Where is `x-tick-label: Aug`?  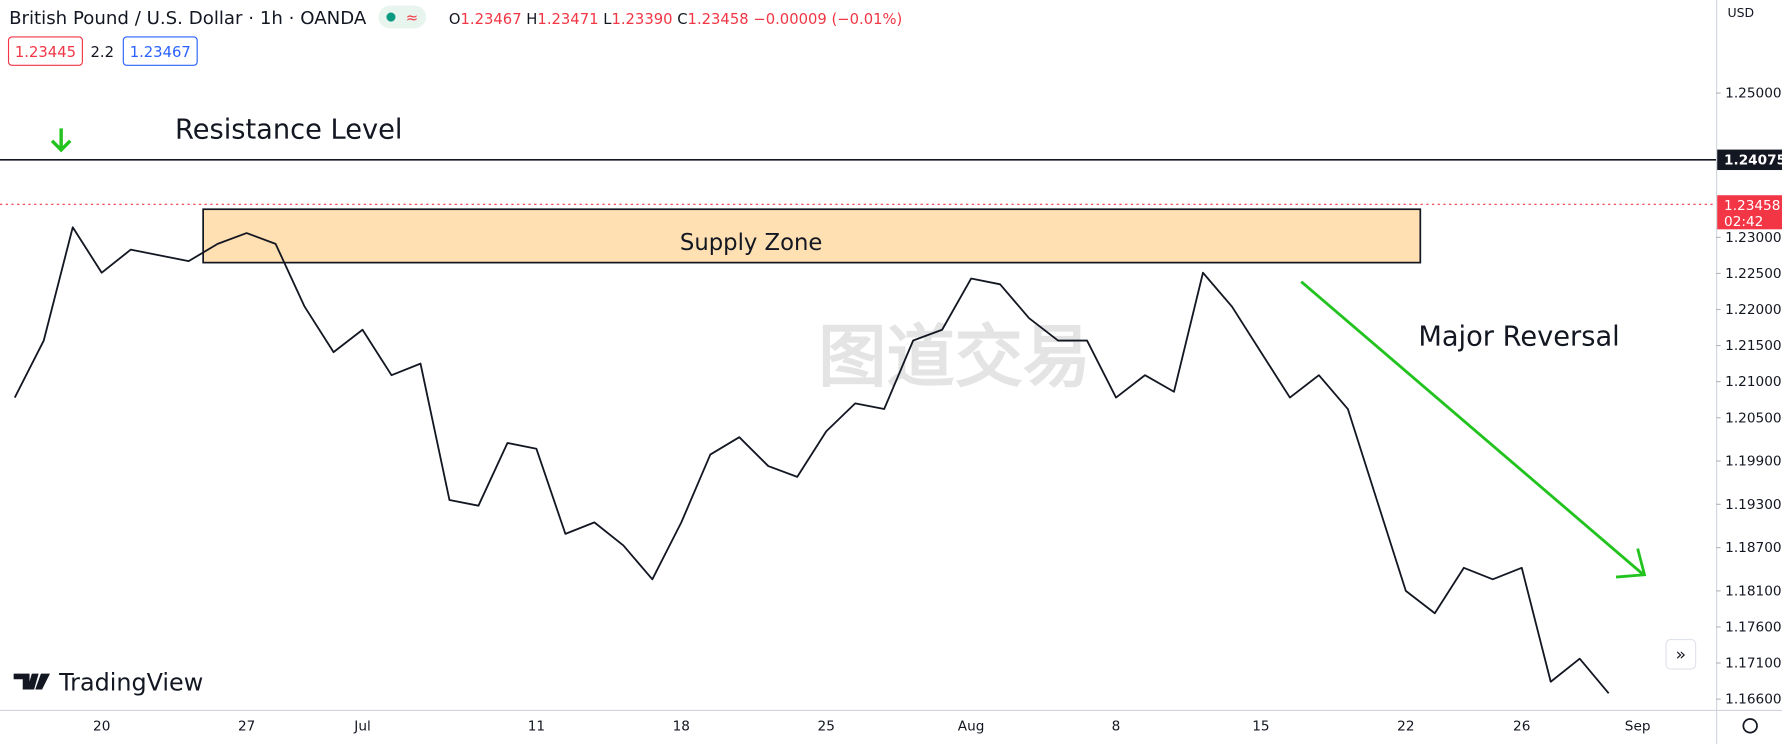 x-tick-label: Aug is located at coordinates (971, 726).